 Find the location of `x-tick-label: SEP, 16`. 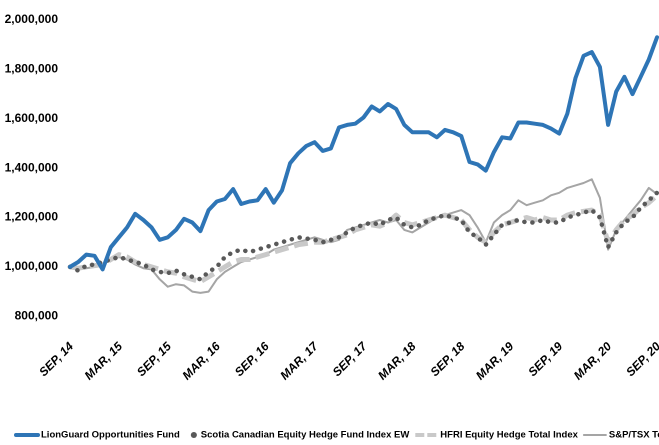

x-tick-label: SEP, 16 is located at coordinates (252, 359).